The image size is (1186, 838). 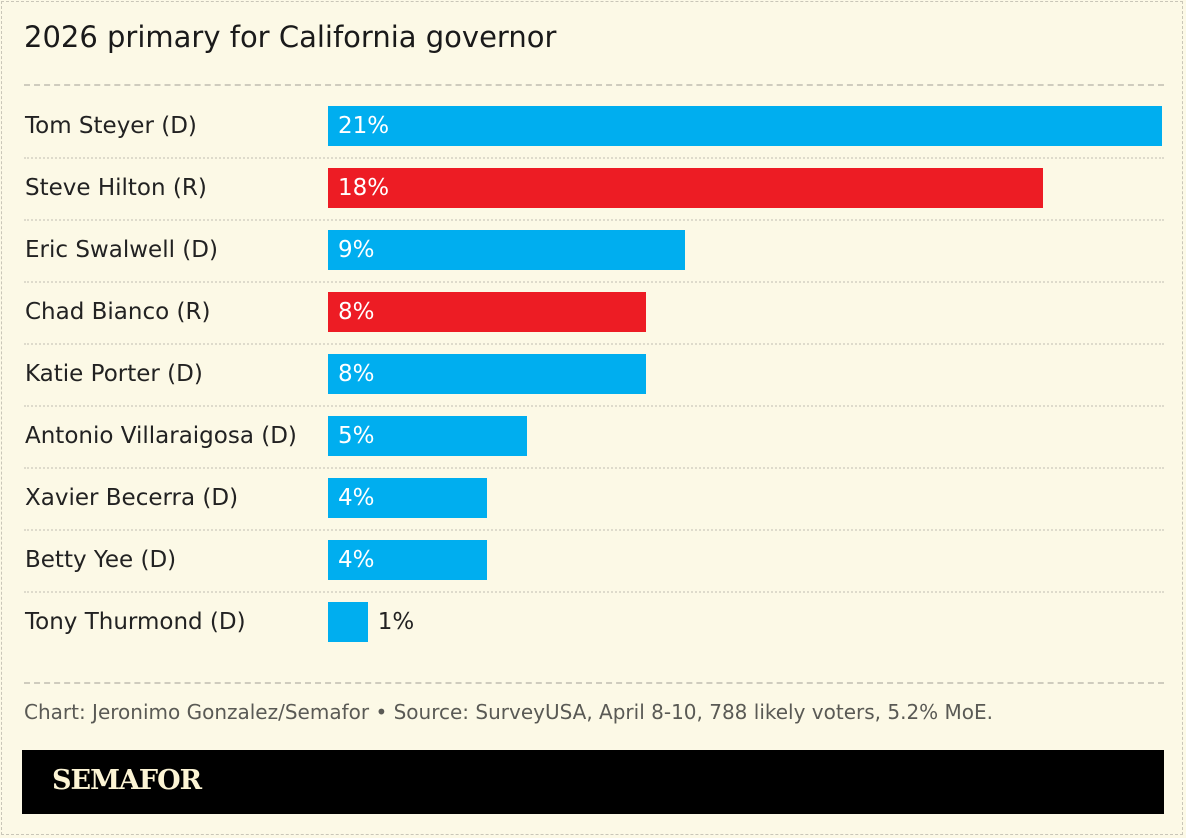 I want to click on semafor-logo: SEMAFOR, so click(x=127, y=780).